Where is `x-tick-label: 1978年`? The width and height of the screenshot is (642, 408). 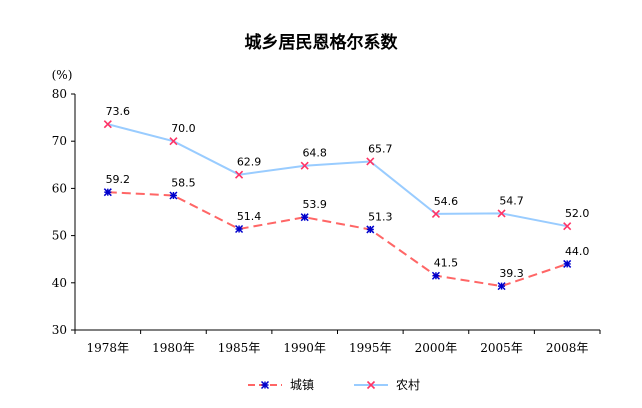 x-tick-label: 1978年 is located at coordinates (108, 348).